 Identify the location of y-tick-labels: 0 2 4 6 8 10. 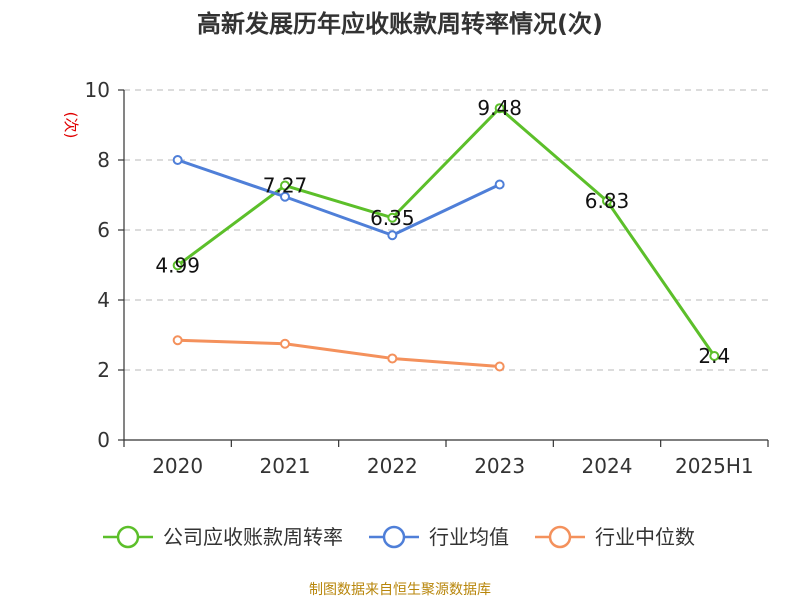
(97, 265).